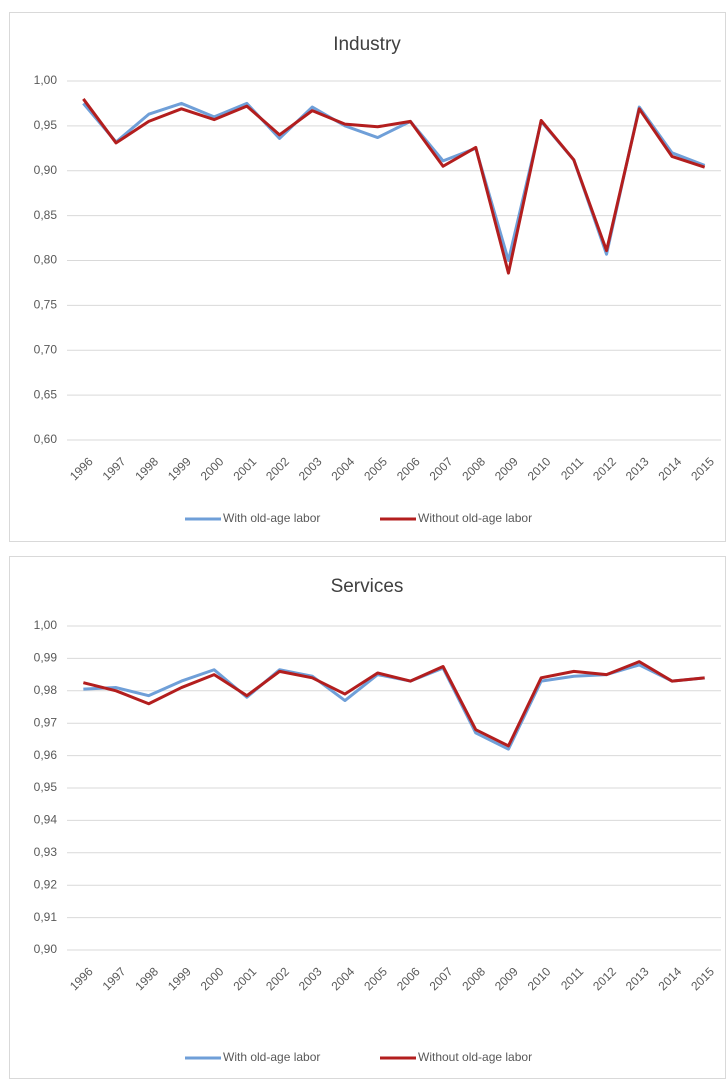  What do you see at coordinates (367, 44) in the screenshot?
I see `chart-title: Industry` at bounding box center [367, 44].